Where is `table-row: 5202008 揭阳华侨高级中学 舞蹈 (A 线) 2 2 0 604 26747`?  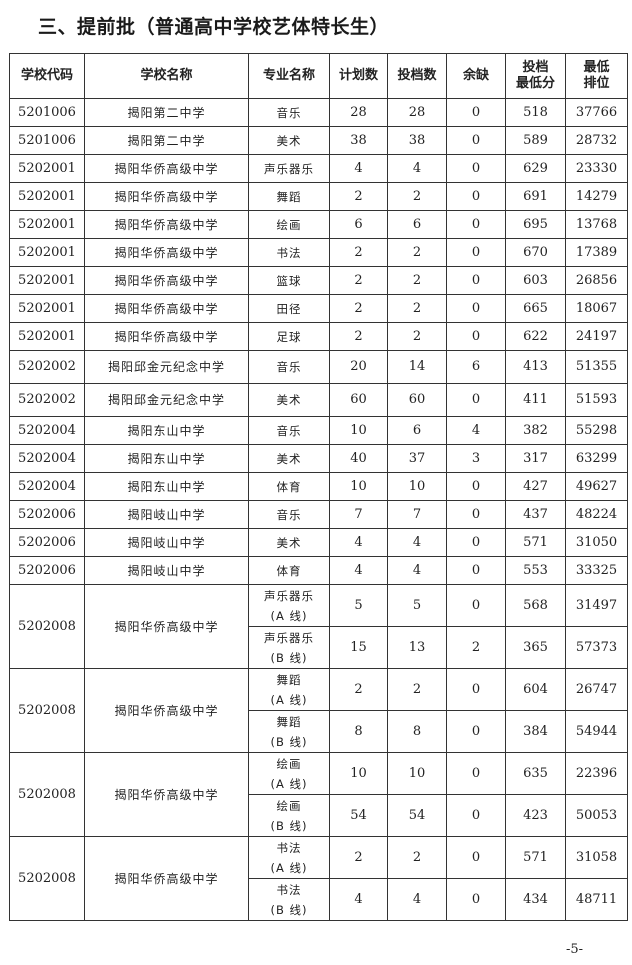
table-row: 5202008 揭阳华侨高级中学 舞蹈 (A 线) 2 2 0 604 26747 is located at coordinates (318, 710).